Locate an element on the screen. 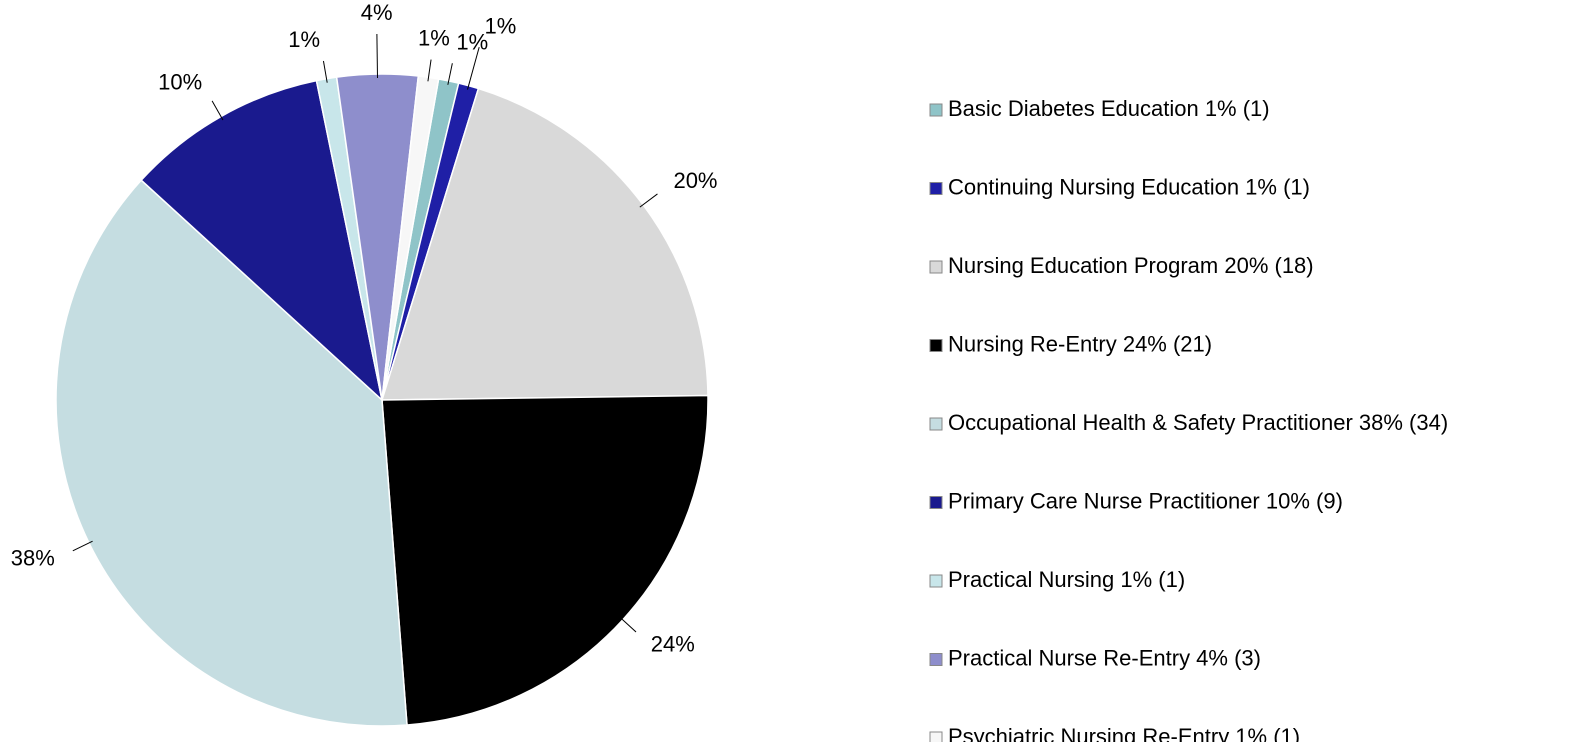  legend-label: Nursing Re-Entry 24% (21) is located at coordinates (1080, 343).